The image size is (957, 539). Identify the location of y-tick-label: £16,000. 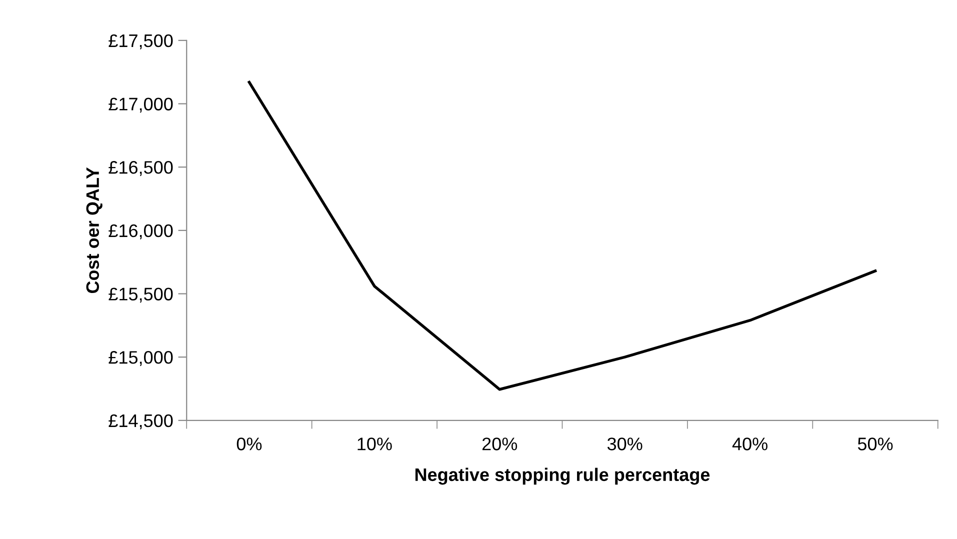
(140, 232).